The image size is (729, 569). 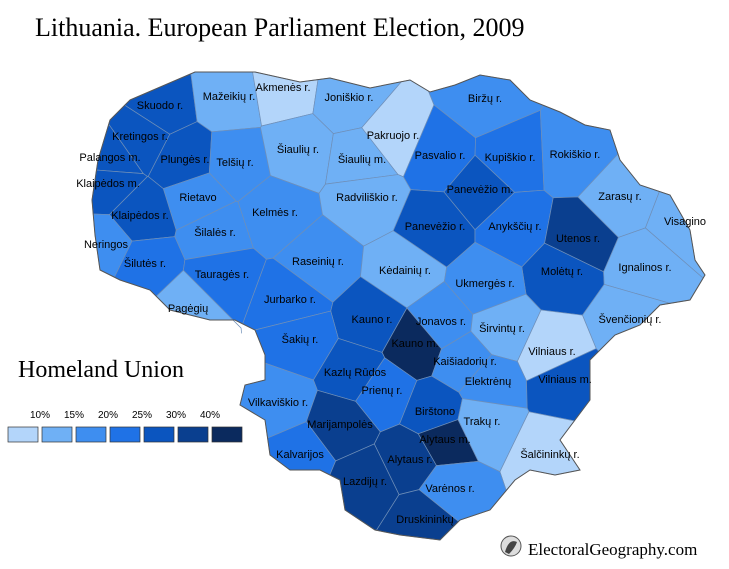 I want to click on region-label: Elektrėnų, so click(x=488, y=382).